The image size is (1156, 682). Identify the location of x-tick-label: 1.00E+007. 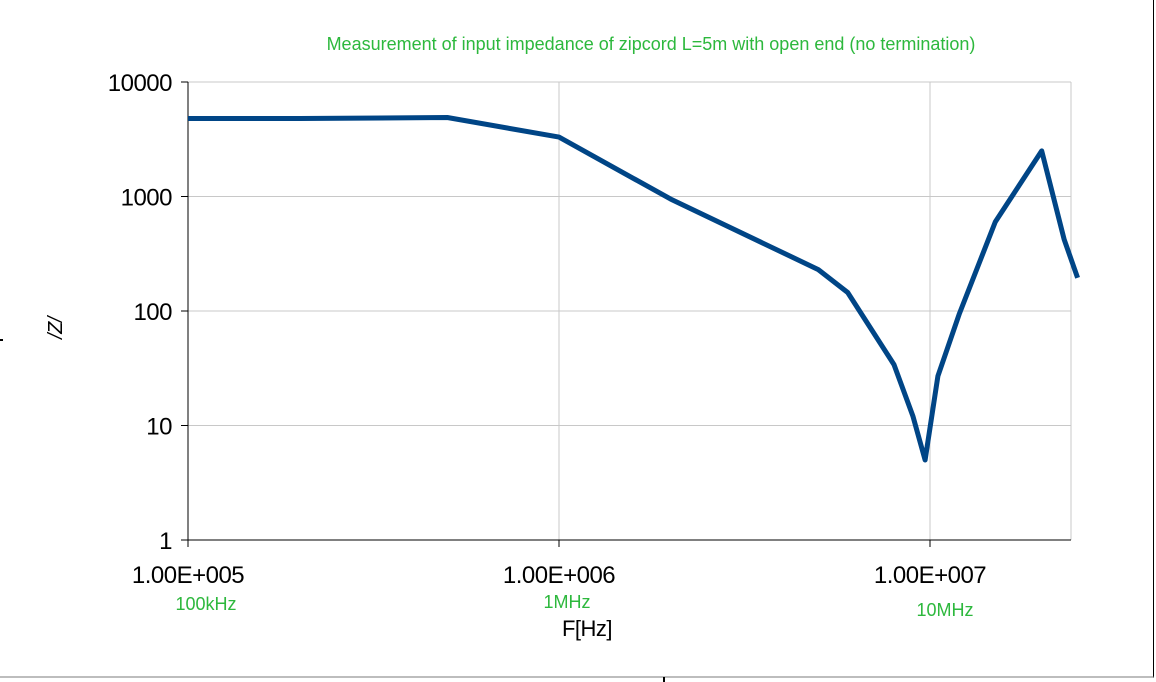
(930, 575).